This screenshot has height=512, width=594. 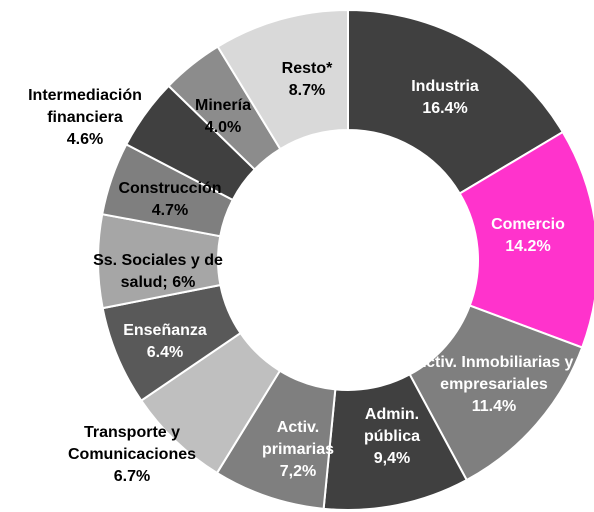 What do you see at coordinates (445, 98) in the screenshot?
I see `segment-label: Industria 16.4%` at bounding box center [445, 98].